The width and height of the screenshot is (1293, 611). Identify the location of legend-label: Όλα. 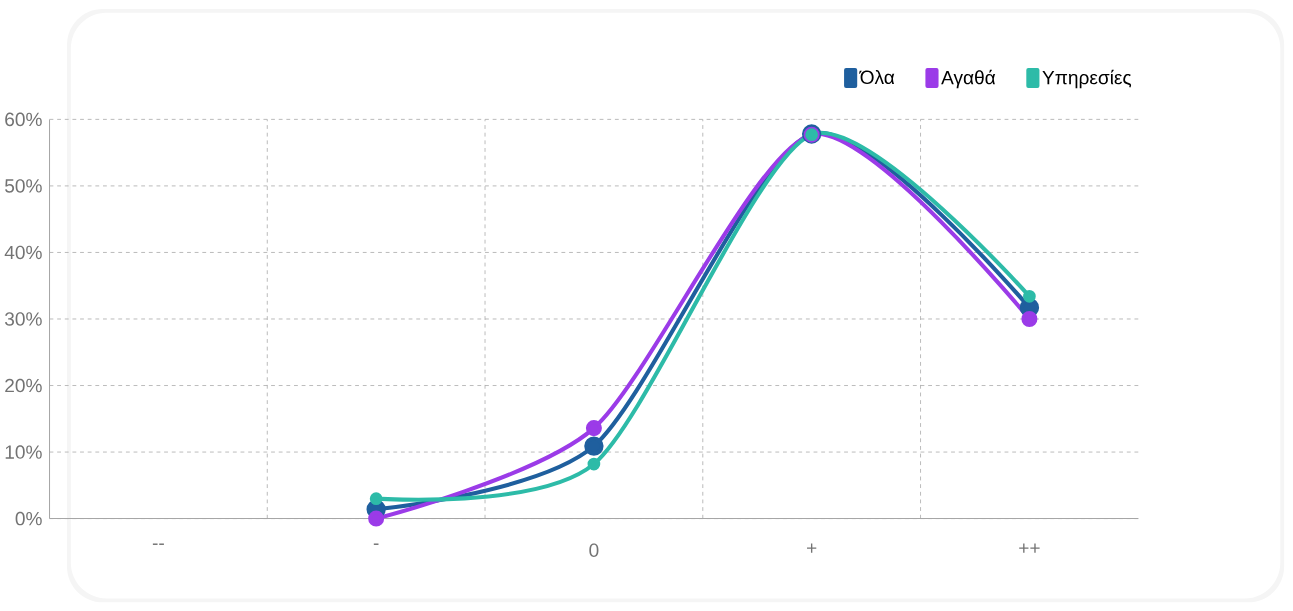
(877, 76).